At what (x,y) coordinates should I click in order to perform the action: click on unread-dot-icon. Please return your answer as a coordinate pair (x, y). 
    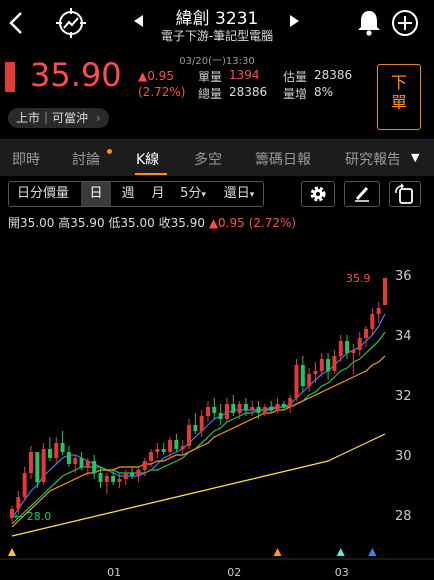
    Looking at the image, I should click on (109, 151).